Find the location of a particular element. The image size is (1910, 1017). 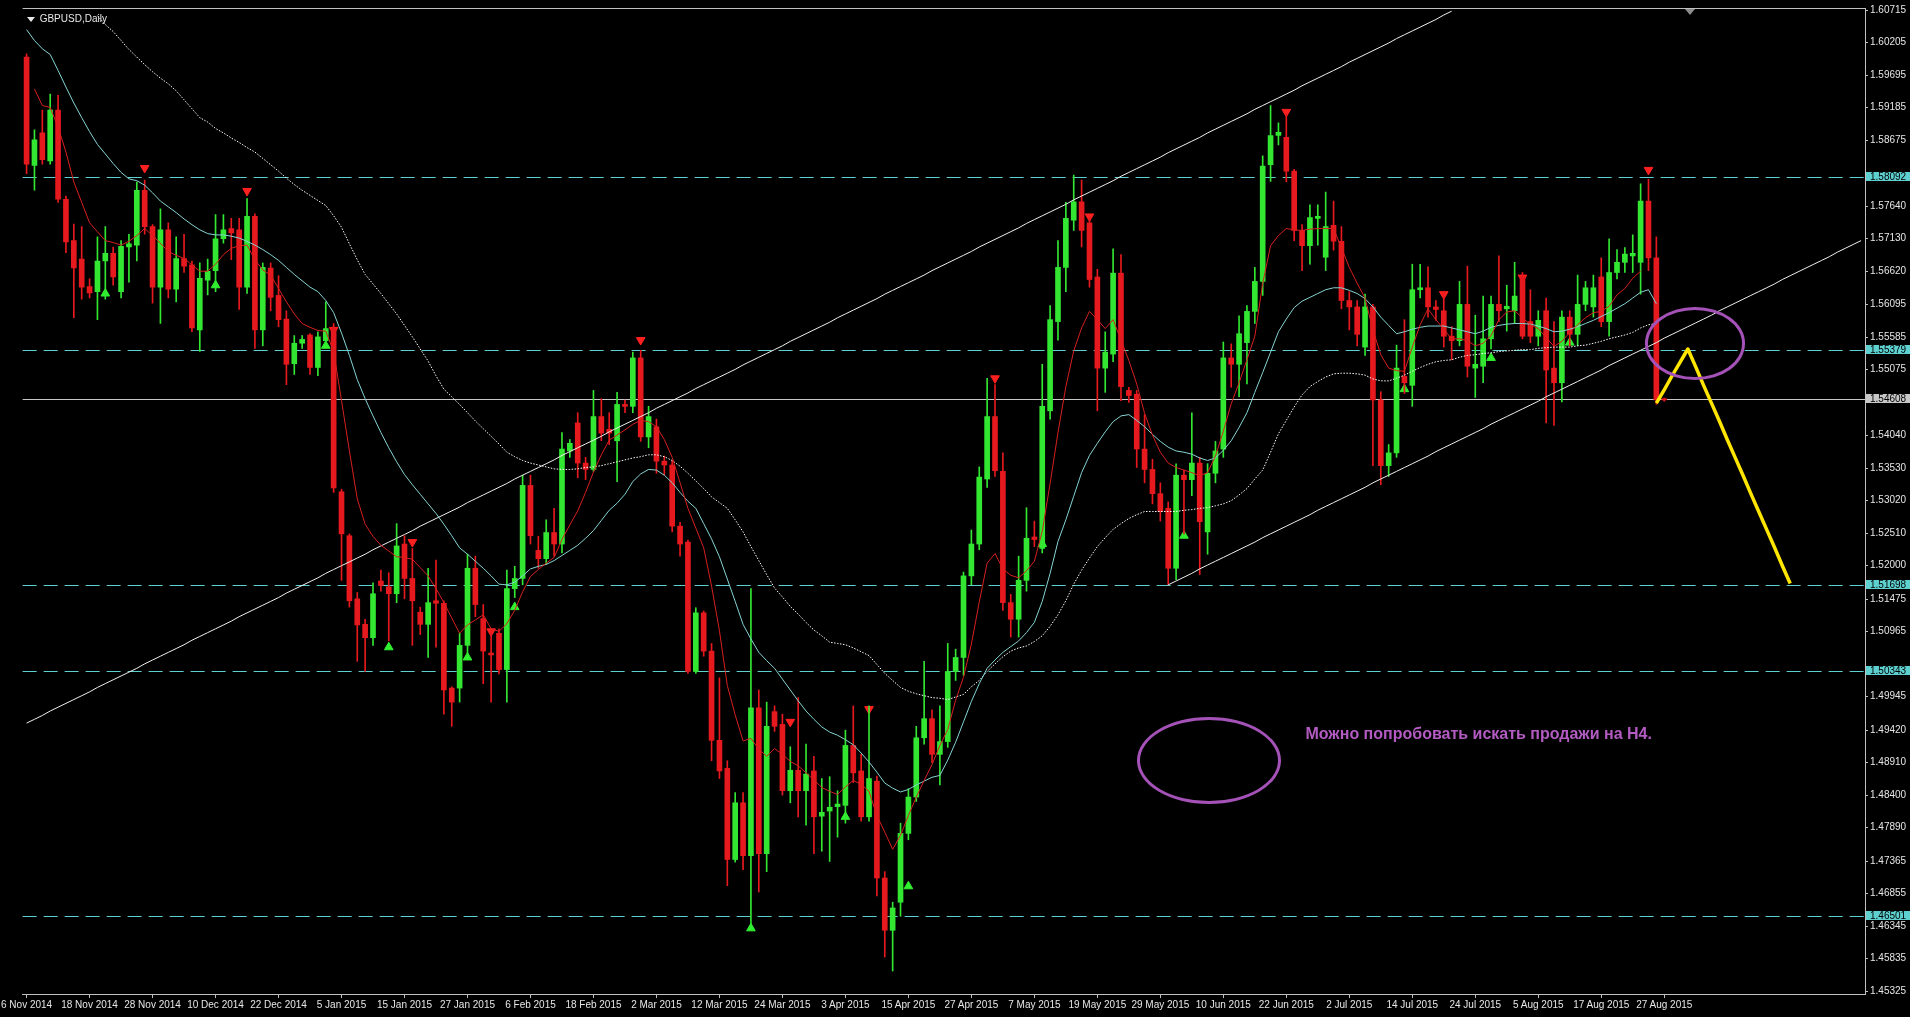

x-tick-label: 10 Dec 2014 is located at coordinates (216, 1004).